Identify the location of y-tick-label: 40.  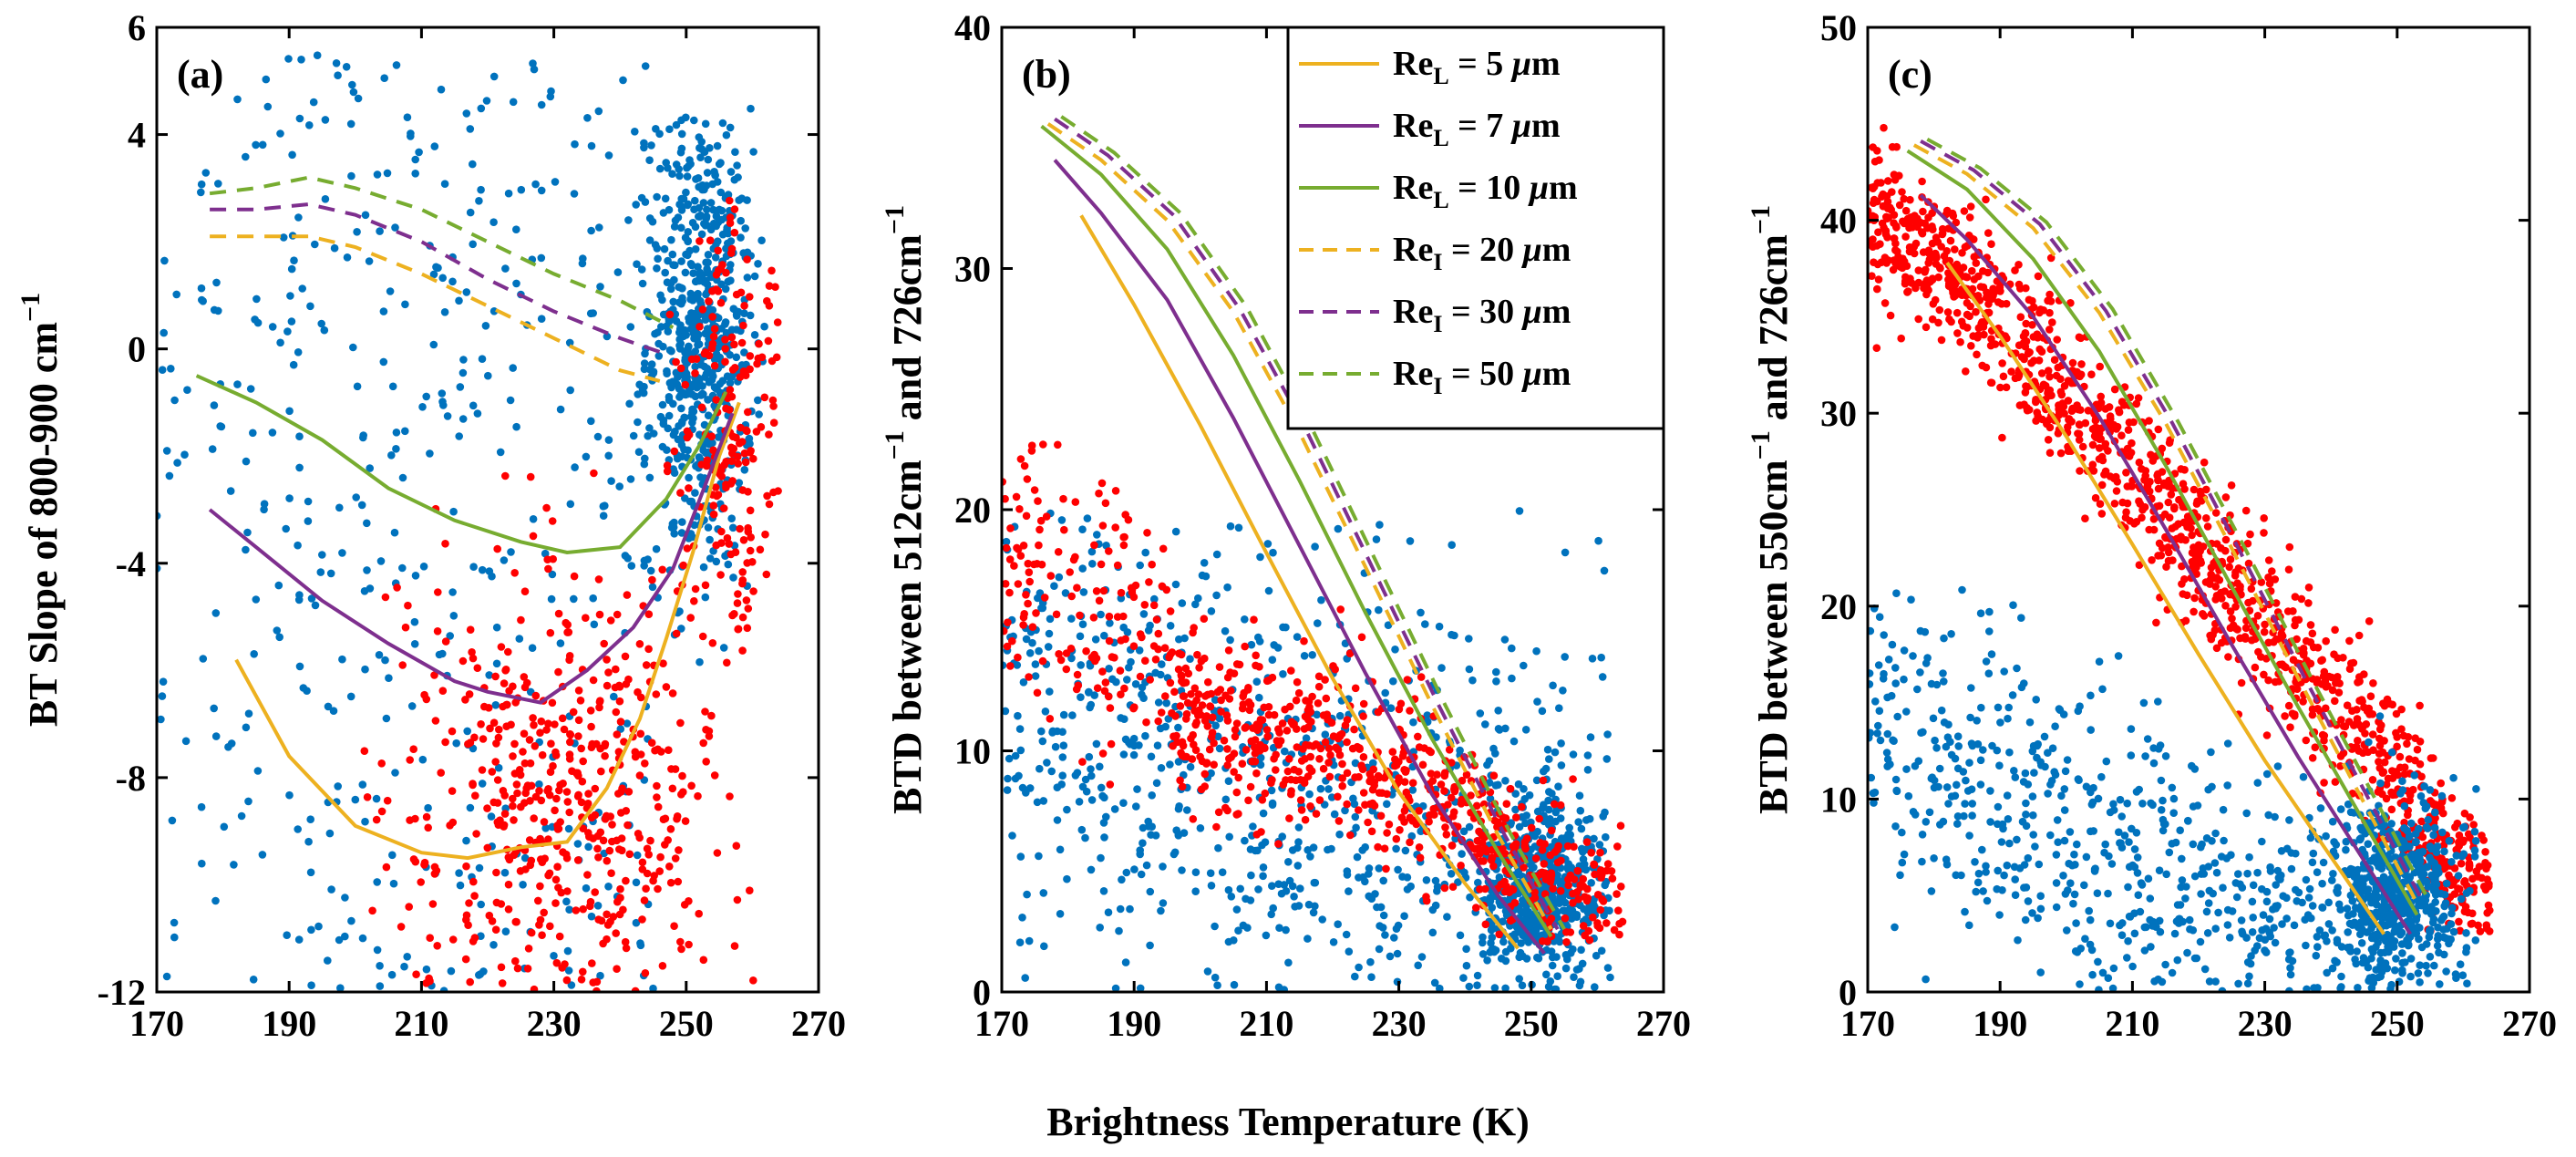
(972, 27).